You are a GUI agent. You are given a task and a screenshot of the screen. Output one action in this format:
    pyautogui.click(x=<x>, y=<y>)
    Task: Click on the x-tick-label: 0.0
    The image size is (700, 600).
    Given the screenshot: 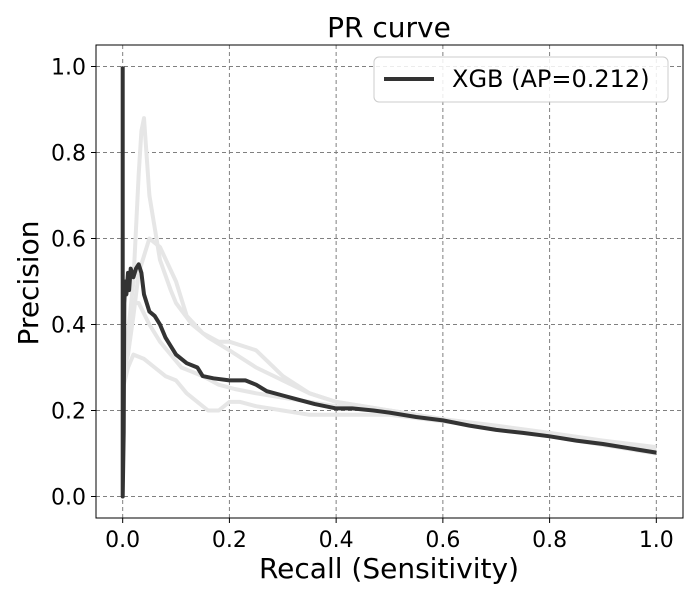 What is the action you would take?
    pyautogui.click(x=122, y=540)
    